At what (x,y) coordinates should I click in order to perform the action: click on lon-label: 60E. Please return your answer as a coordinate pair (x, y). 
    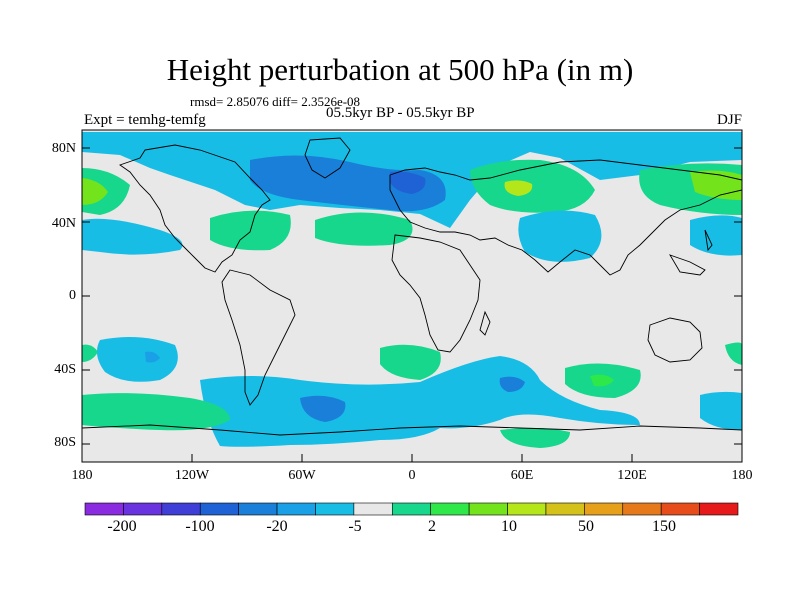
    Looking at the image, I should click on (522, 475).